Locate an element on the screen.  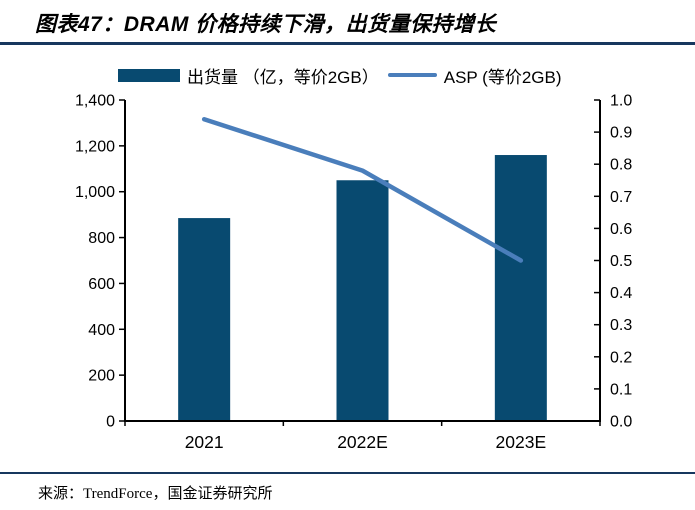
right-axis-tick-label: 1.0 is located at coordinates (621, 101).